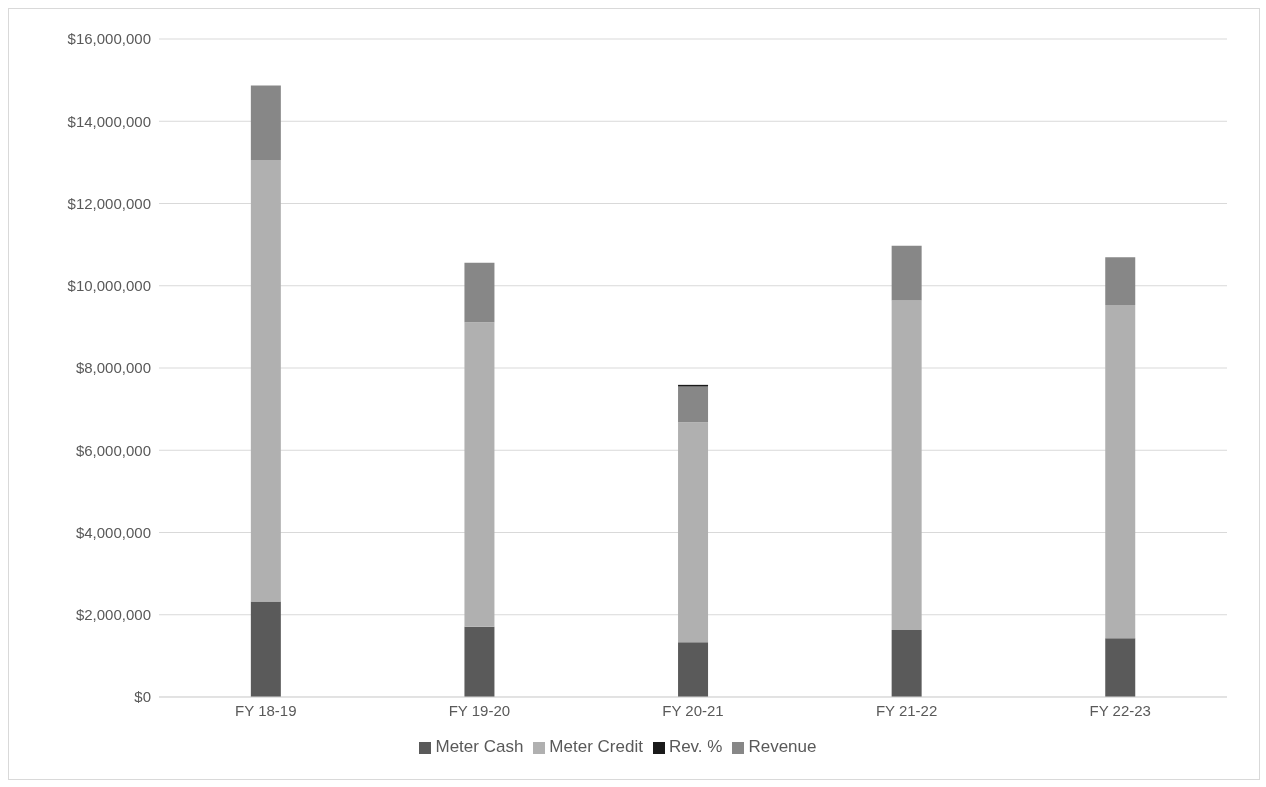 The image size is (1266, 787). I want to click on x-tick-label: FY 22-23, so click(1120, 710).